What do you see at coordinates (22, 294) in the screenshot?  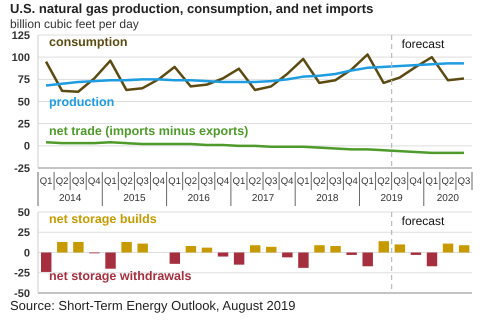 I see `y-tick-label: -50` at bounding box center [22, 294].